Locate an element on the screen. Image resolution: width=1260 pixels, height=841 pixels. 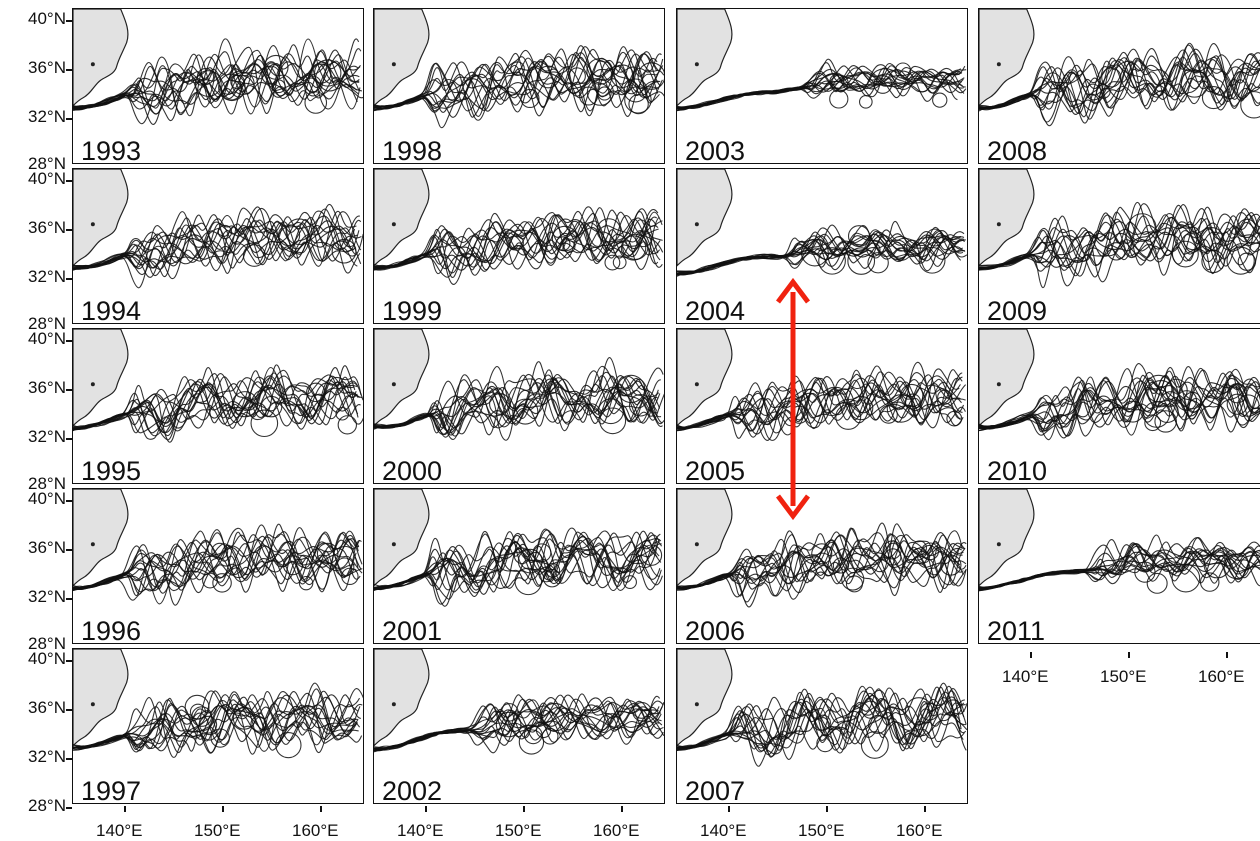
front-paths-1997 is located at coordinates (218, 704).